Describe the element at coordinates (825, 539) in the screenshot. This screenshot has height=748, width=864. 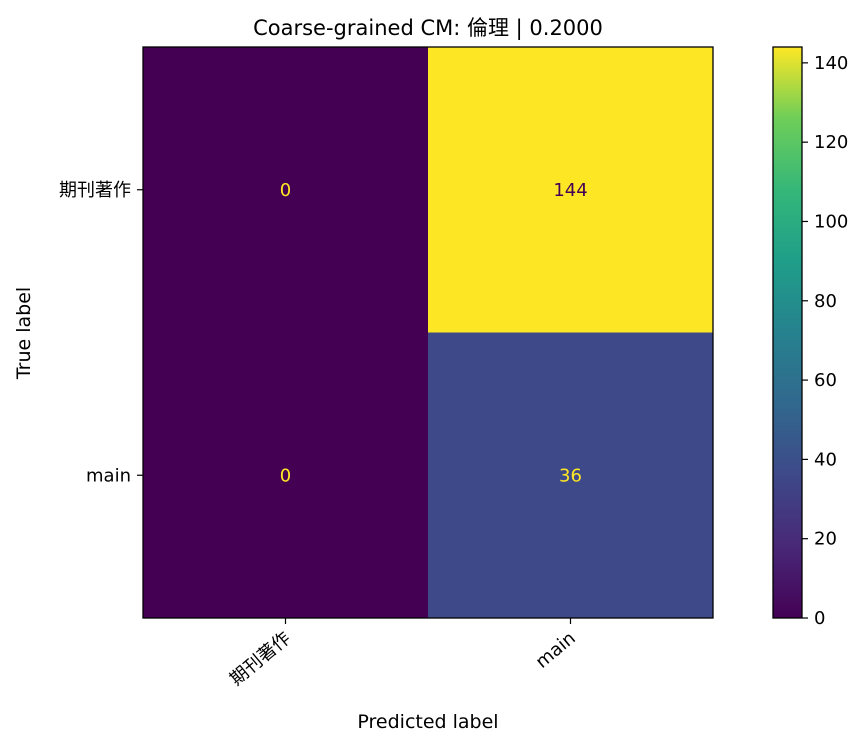
I see `colorbar-tick-label: 20` at that location.